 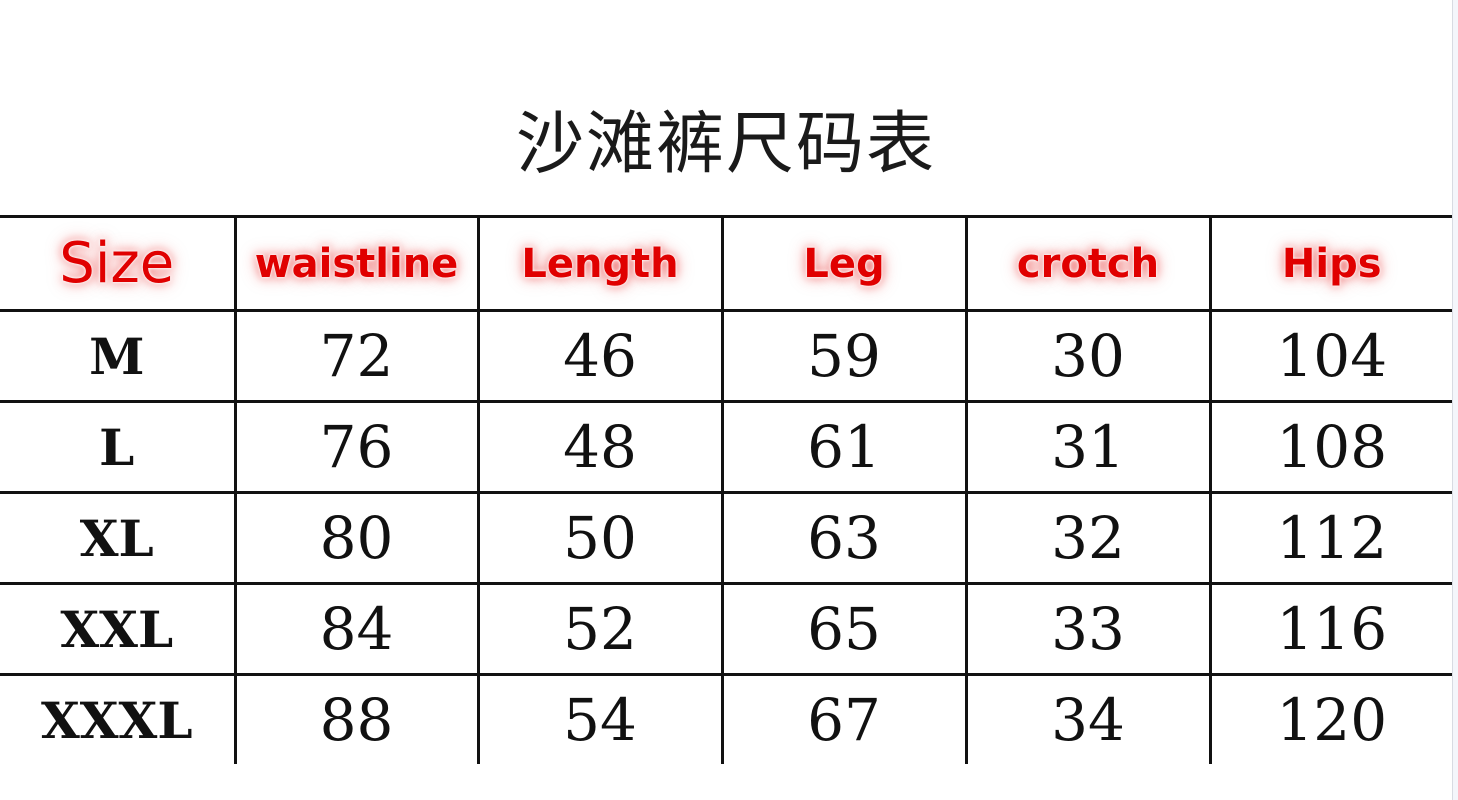 What do you see at coordinates (118, 263) in the screenshot?
I see `header-size: Size` at bounding box center [118, 263].